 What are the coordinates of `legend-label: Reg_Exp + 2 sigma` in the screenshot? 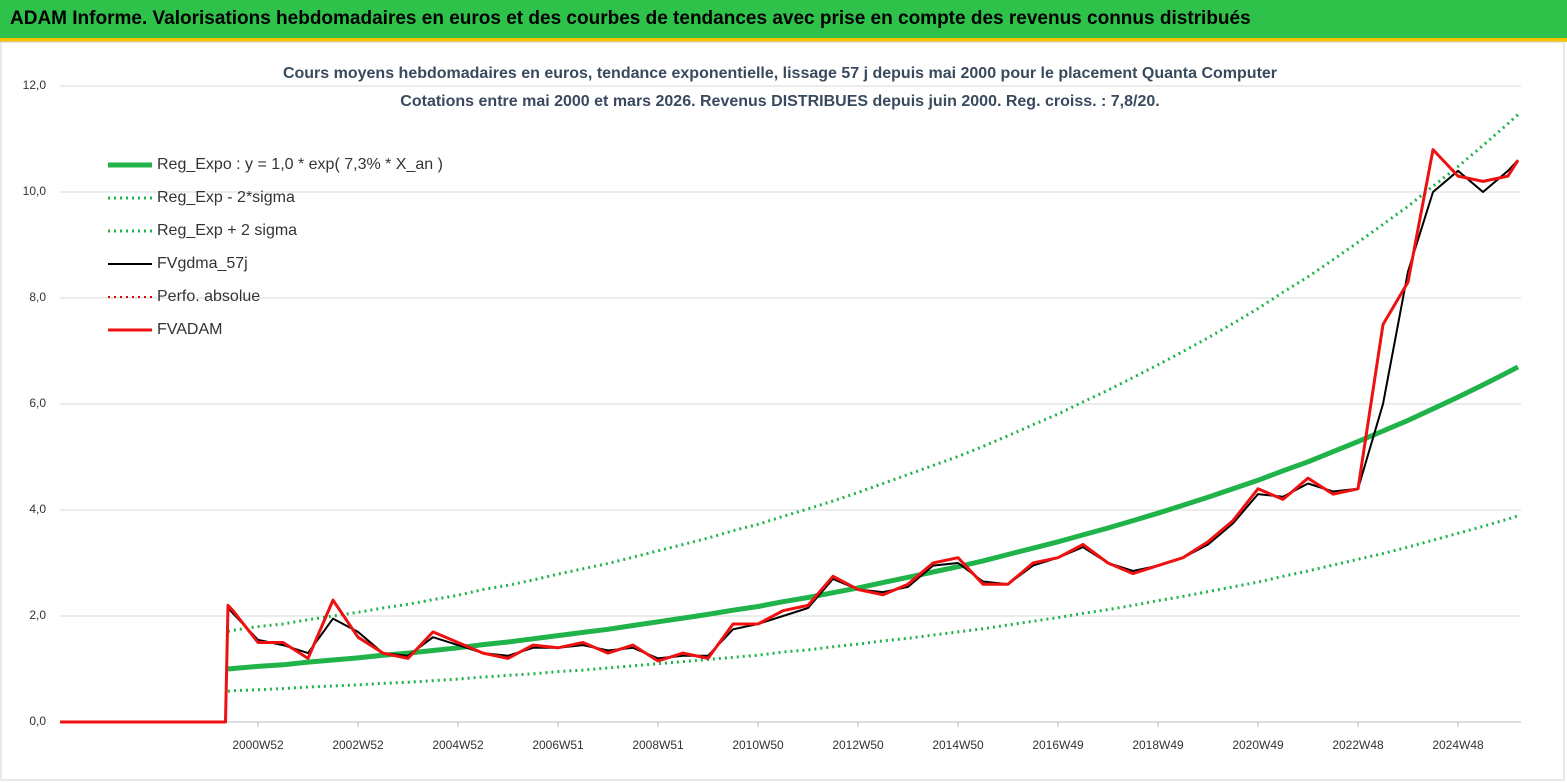 It's located at (227, 230).